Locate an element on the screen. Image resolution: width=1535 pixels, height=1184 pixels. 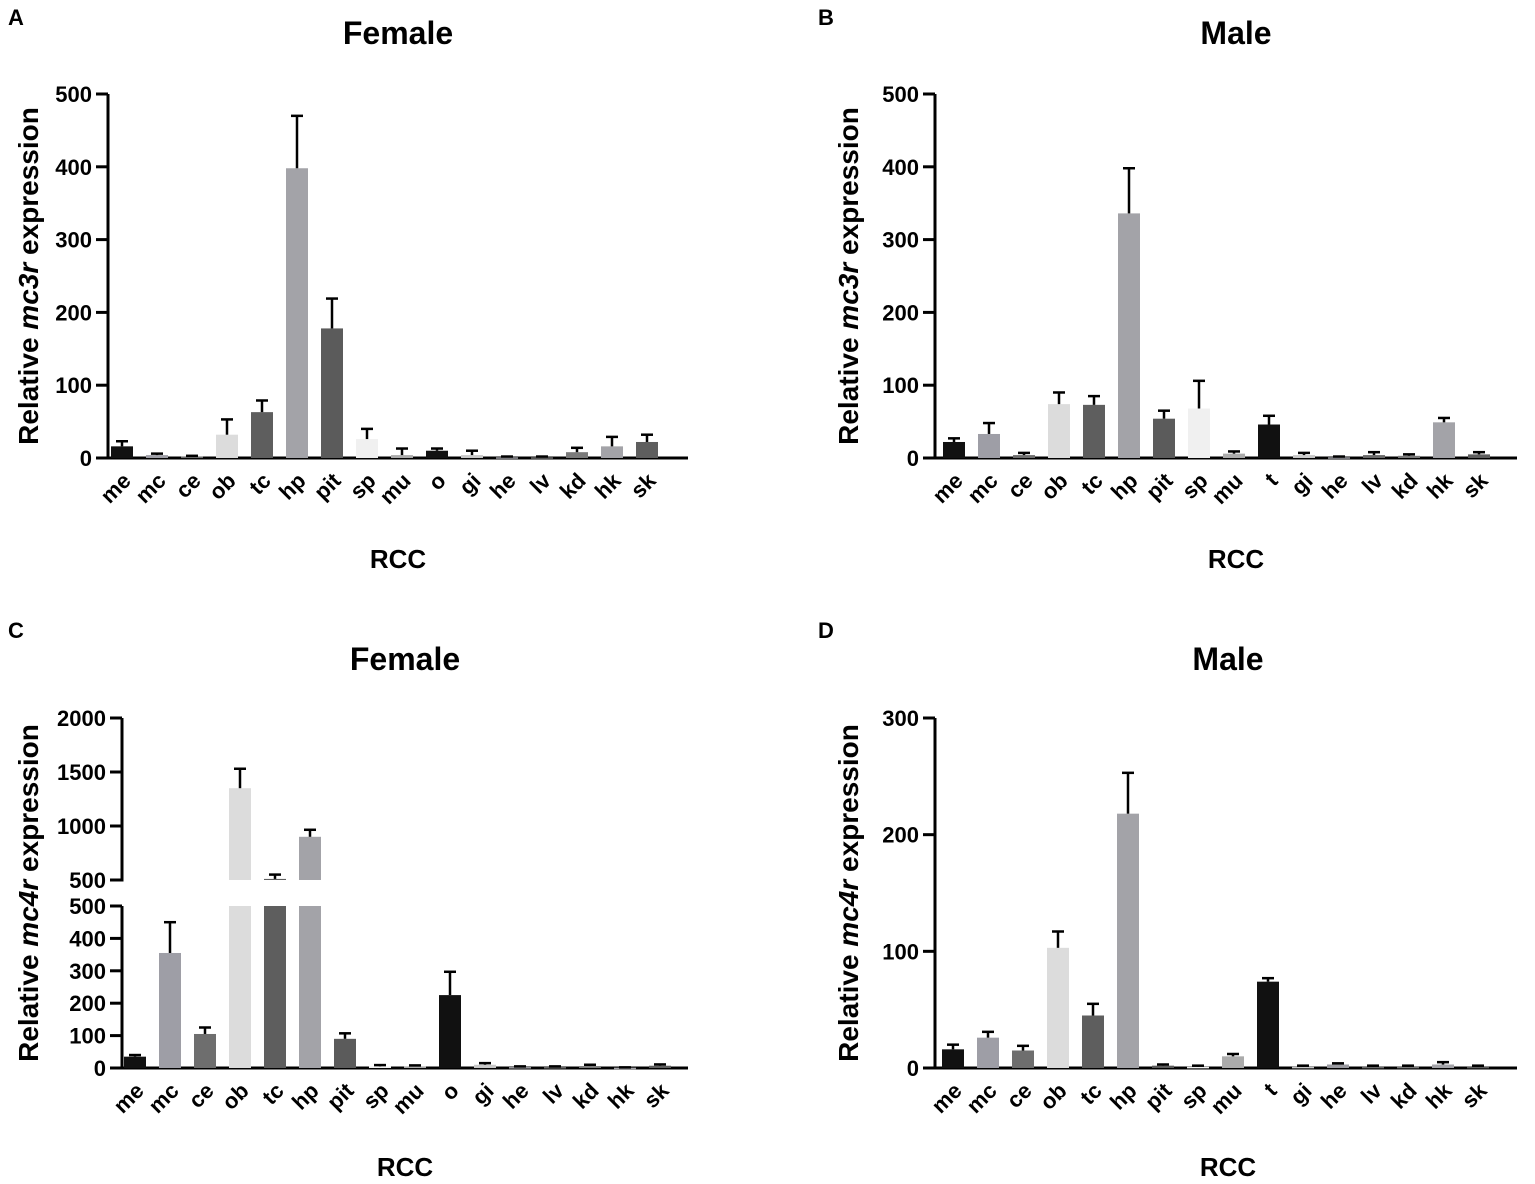
x-tick-label: o is located at coordinates (436, 481).